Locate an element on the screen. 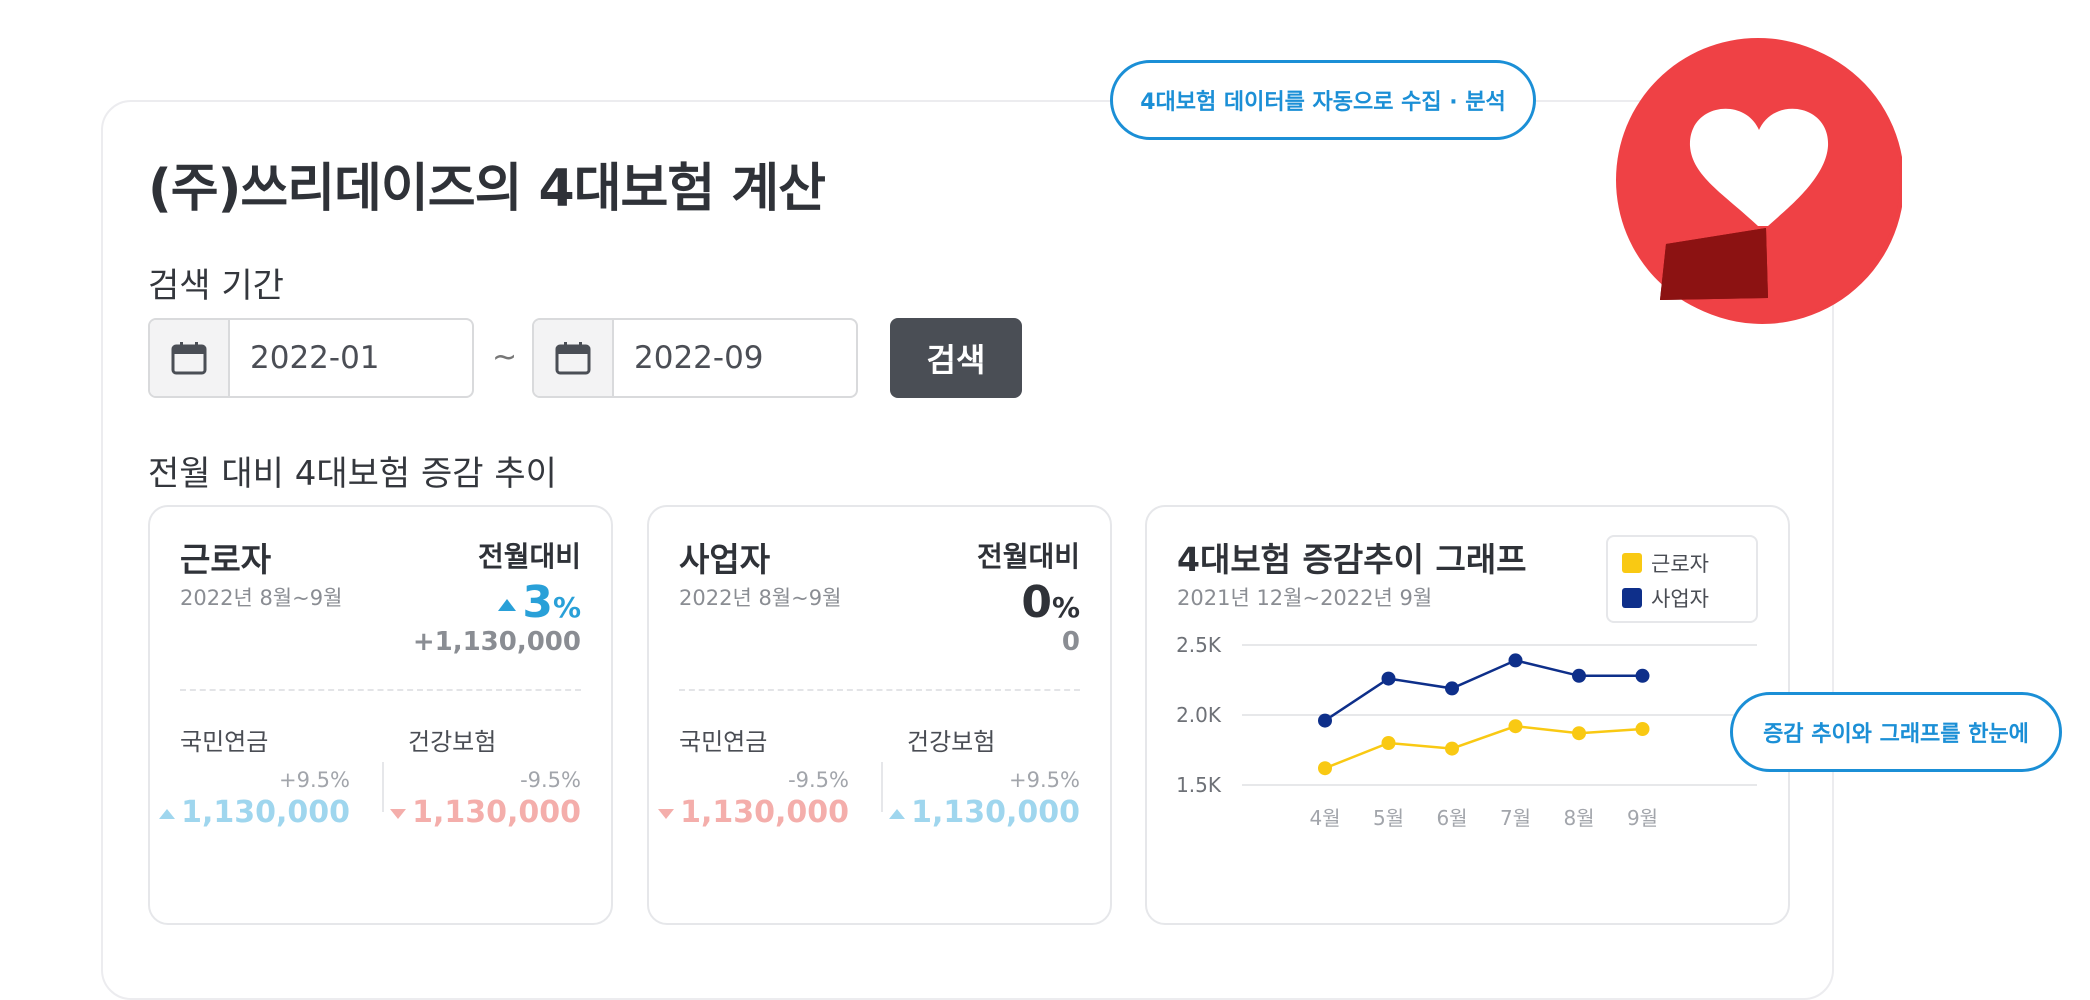 The height and width of the screenshot is (1000, 2090). search-button: 검색 is located at coordinates (956, 358).